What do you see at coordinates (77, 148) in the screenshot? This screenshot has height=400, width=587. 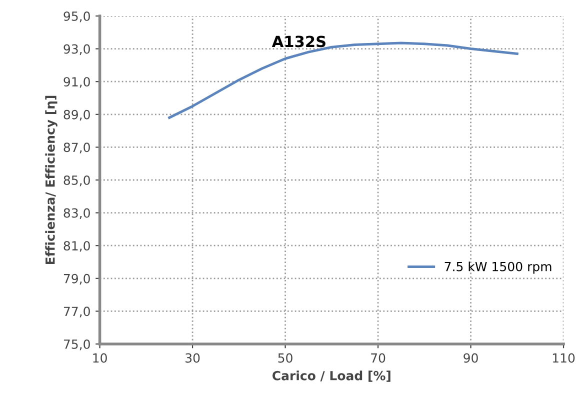 I see `y-tick-label: 87,0` at bounding box center [77, 148].